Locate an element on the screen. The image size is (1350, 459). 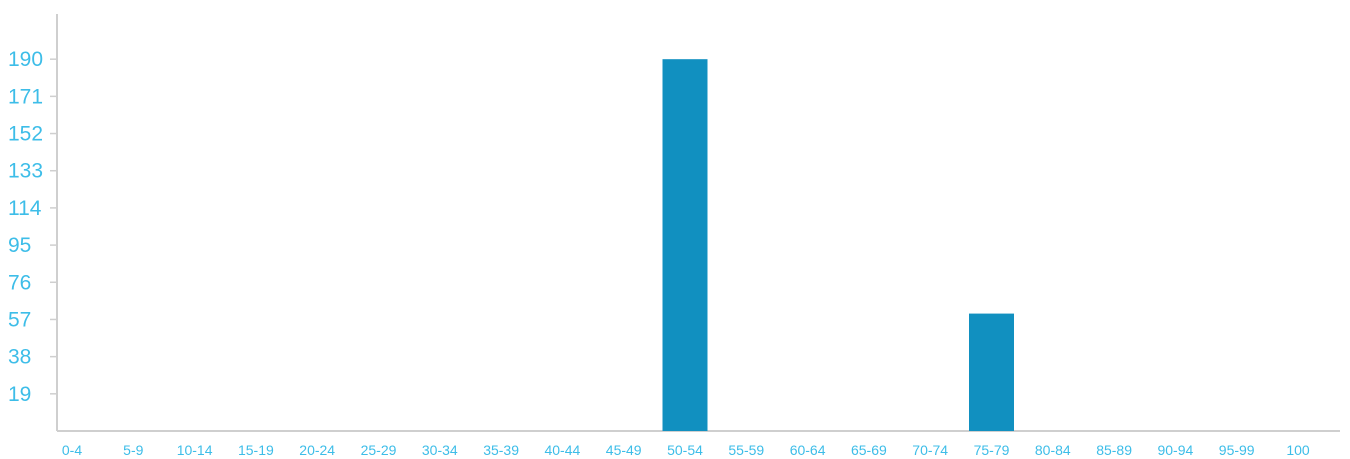
x-tick-label: 65-69 is located at coordinates (869, 450).